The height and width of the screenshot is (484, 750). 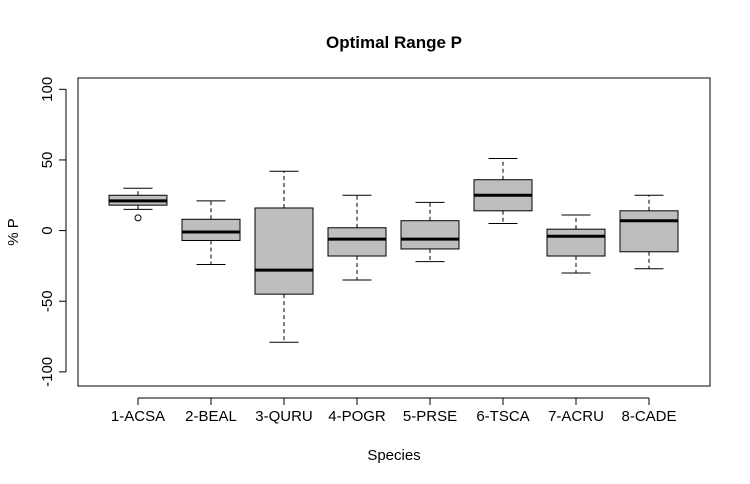 I want to click on y-tick-label: -50, so click(x=47, y=301).